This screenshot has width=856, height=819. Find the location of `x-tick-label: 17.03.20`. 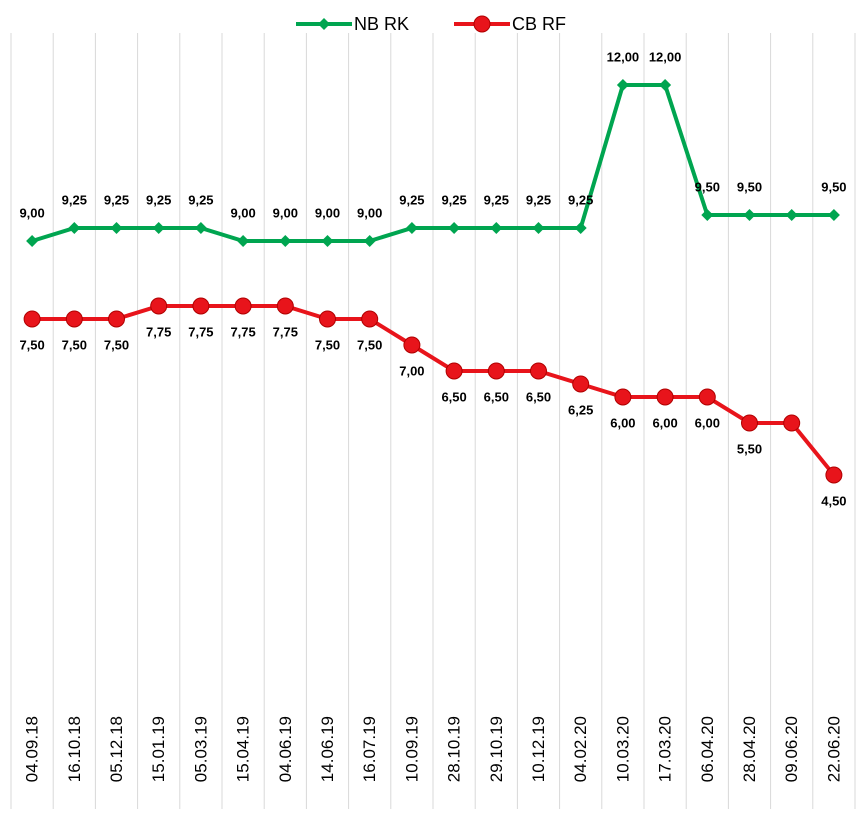

x-tick-label: 17.03.20 is located at coordinates (665, 749).